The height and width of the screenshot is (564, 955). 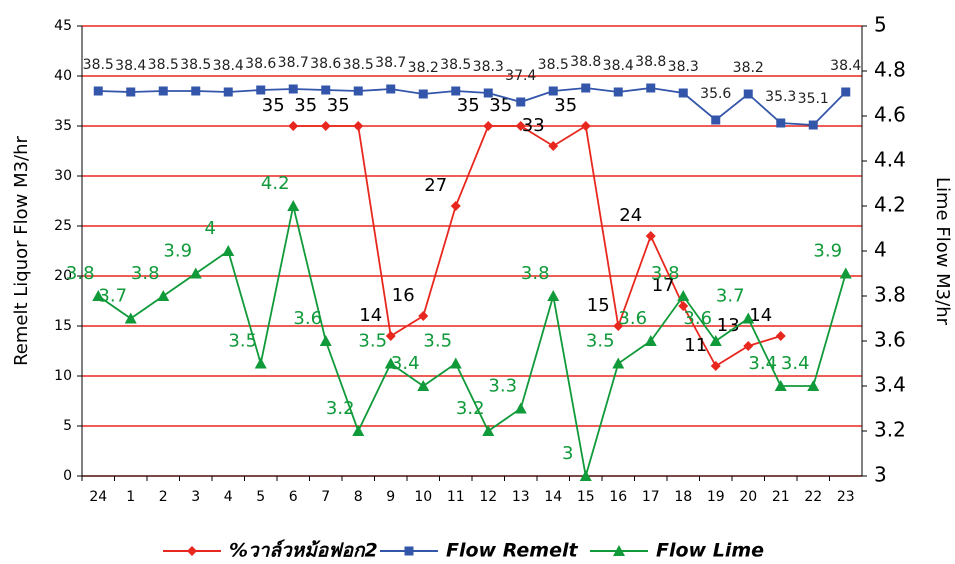 What do you see at coordinates (716, 497) in the screenshot?
I see `x-tick-label: 19` at bounding box center [716, 497].